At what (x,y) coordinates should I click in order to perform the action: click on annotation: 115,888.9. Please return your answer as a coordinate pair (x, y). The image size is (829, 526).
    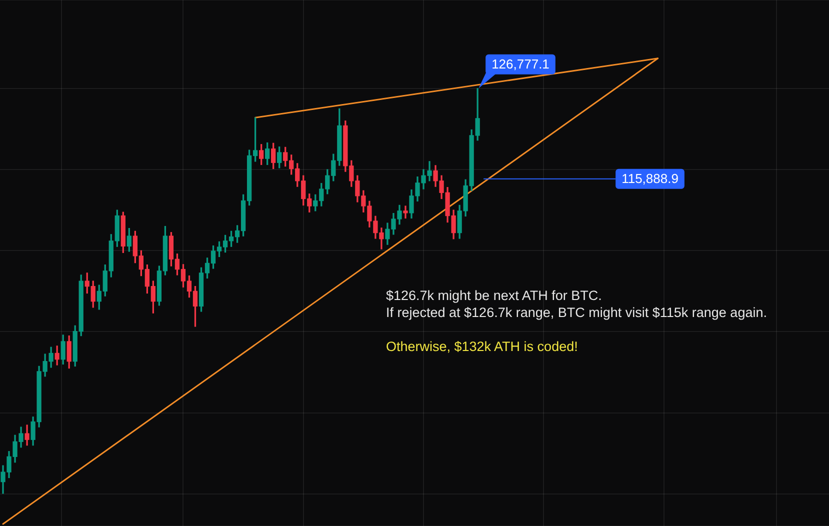
    Looking at the image, I should click on (650, 178).